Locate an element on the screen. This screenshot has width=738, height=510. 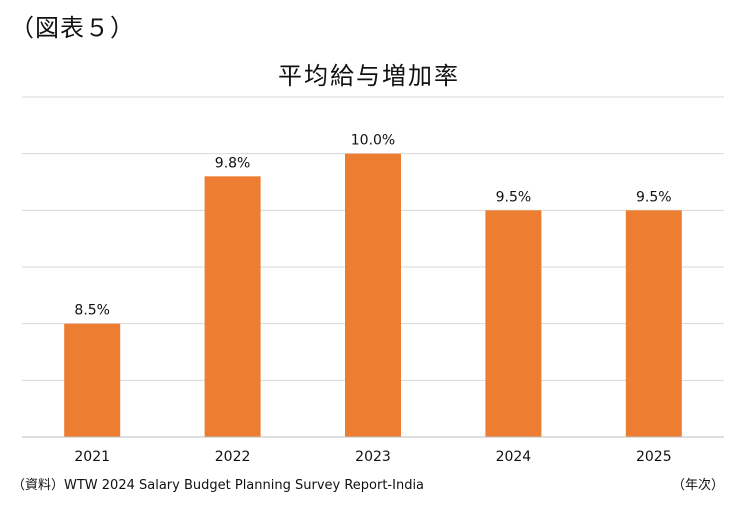
x-tick-label: 2024 is located at coordinates (514, 457).